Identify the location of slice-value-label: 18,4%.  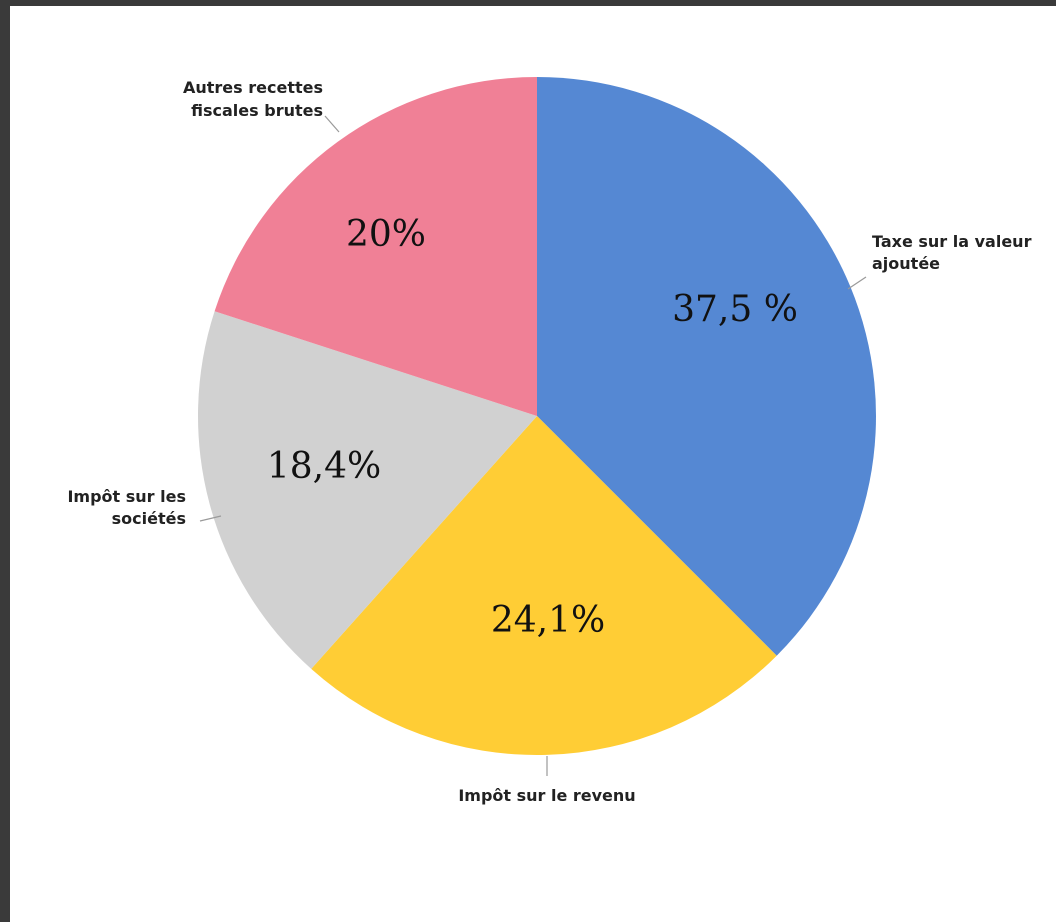
(324, 466).